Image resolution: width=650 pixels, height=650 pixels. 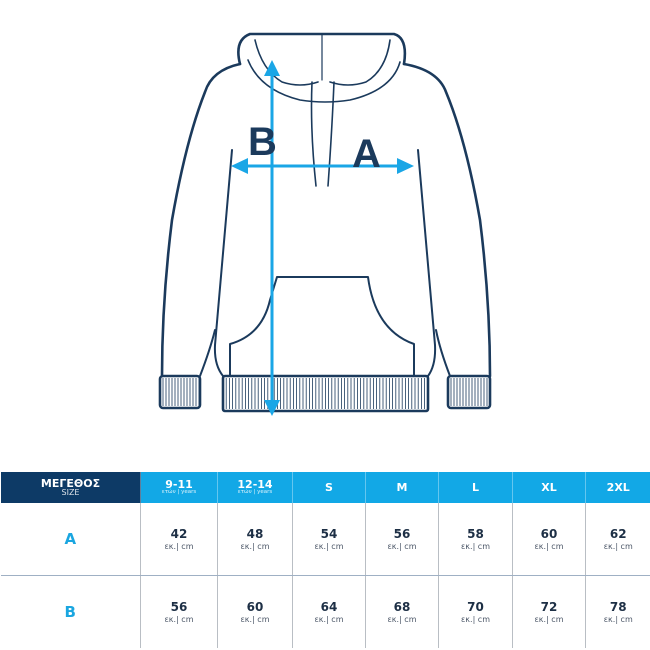 I want to click on measurement-cell: 42 εκ.| cm, so click(x=179, y=539).